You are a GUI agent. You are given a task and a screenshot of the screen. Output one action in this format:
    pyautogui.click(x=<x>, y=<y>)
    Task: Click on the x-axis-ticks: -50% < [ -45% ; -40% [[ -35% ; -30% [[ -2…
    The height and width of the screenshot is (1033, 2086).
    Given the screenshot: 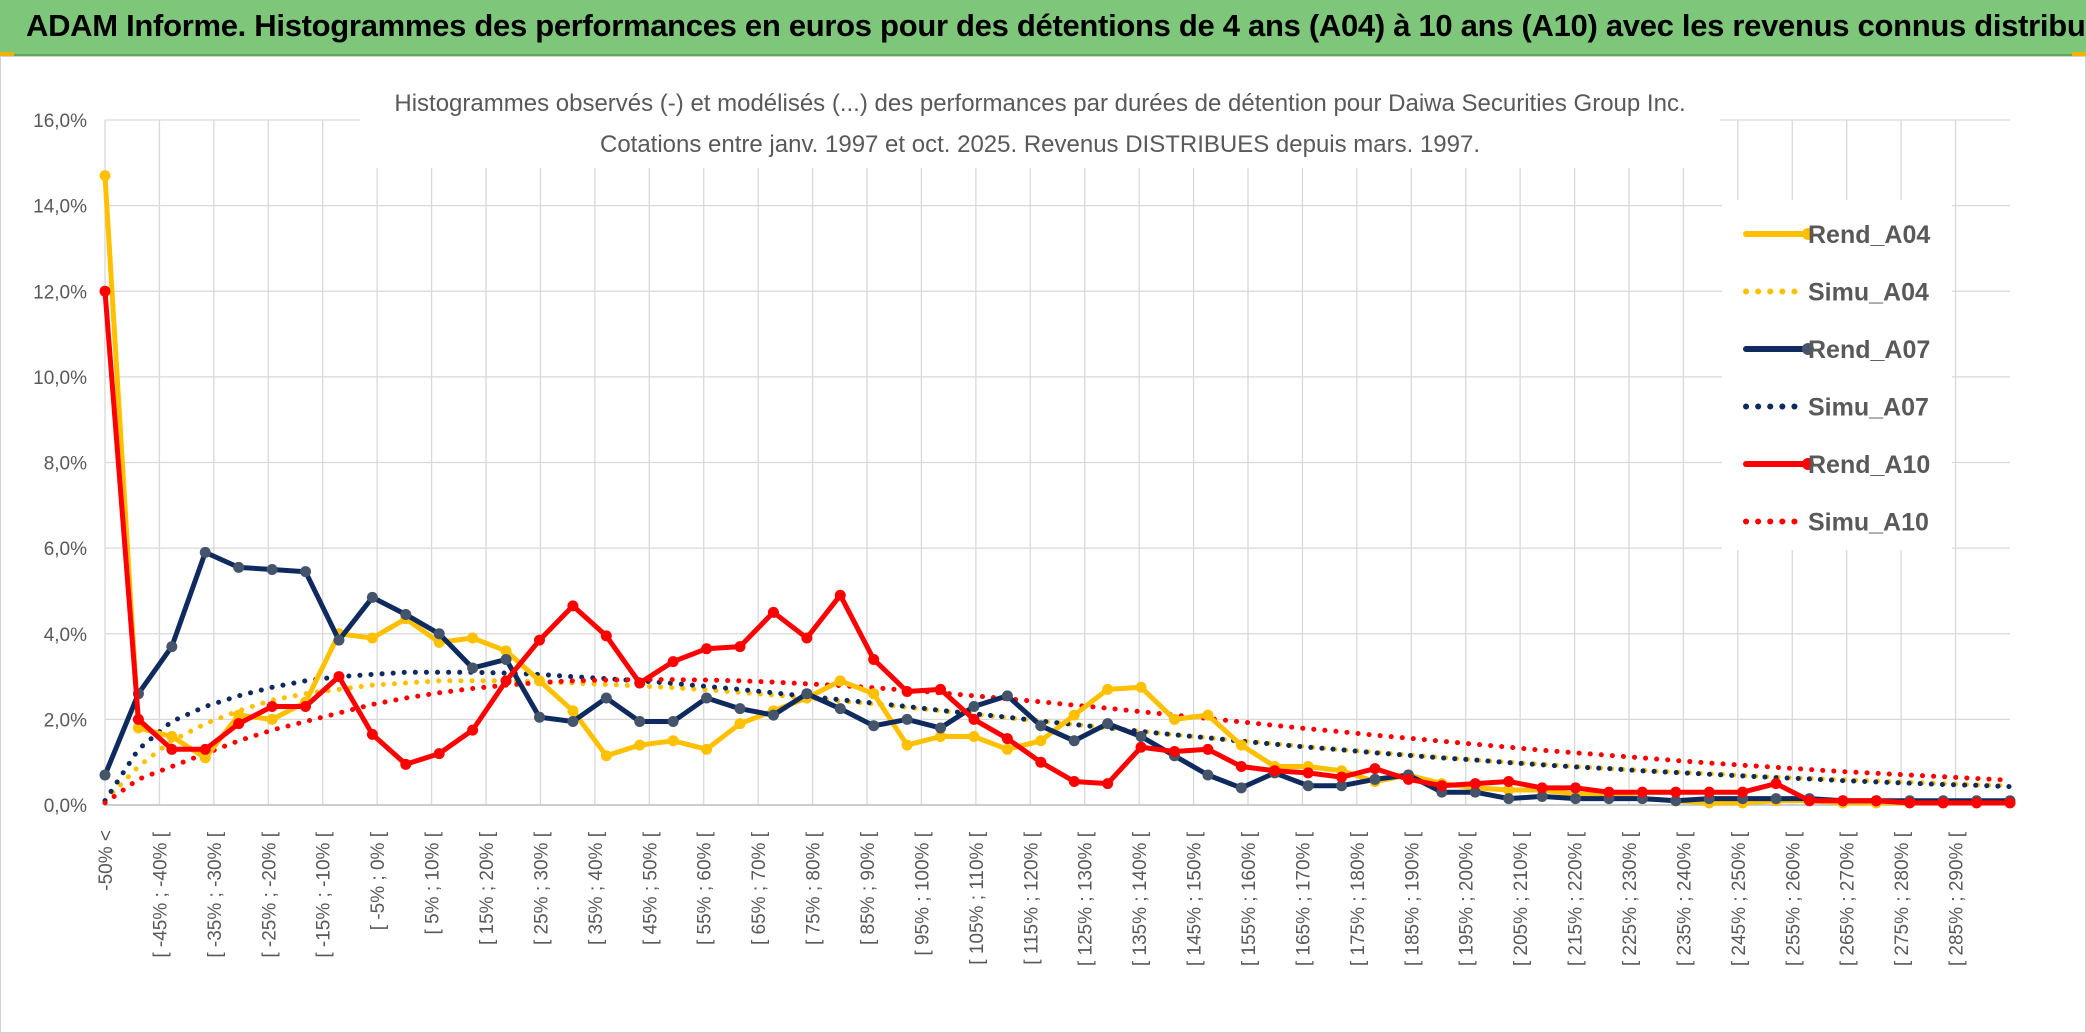 What is the action you would take?
    pyautogui.click(x=1032, y=898)
    